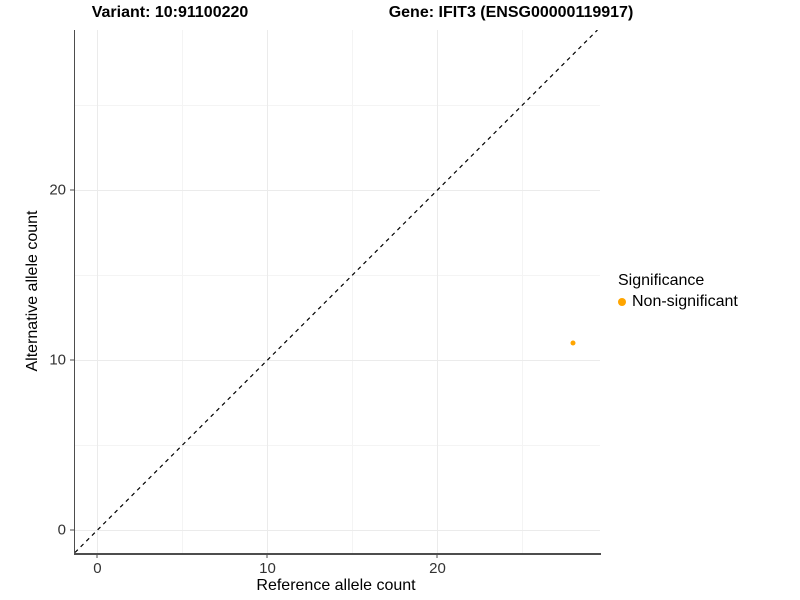  What do you see at coordinates (61, 530) in the screenshot?
I see `y-tick-label: 0` at bounding box center [61, 530].